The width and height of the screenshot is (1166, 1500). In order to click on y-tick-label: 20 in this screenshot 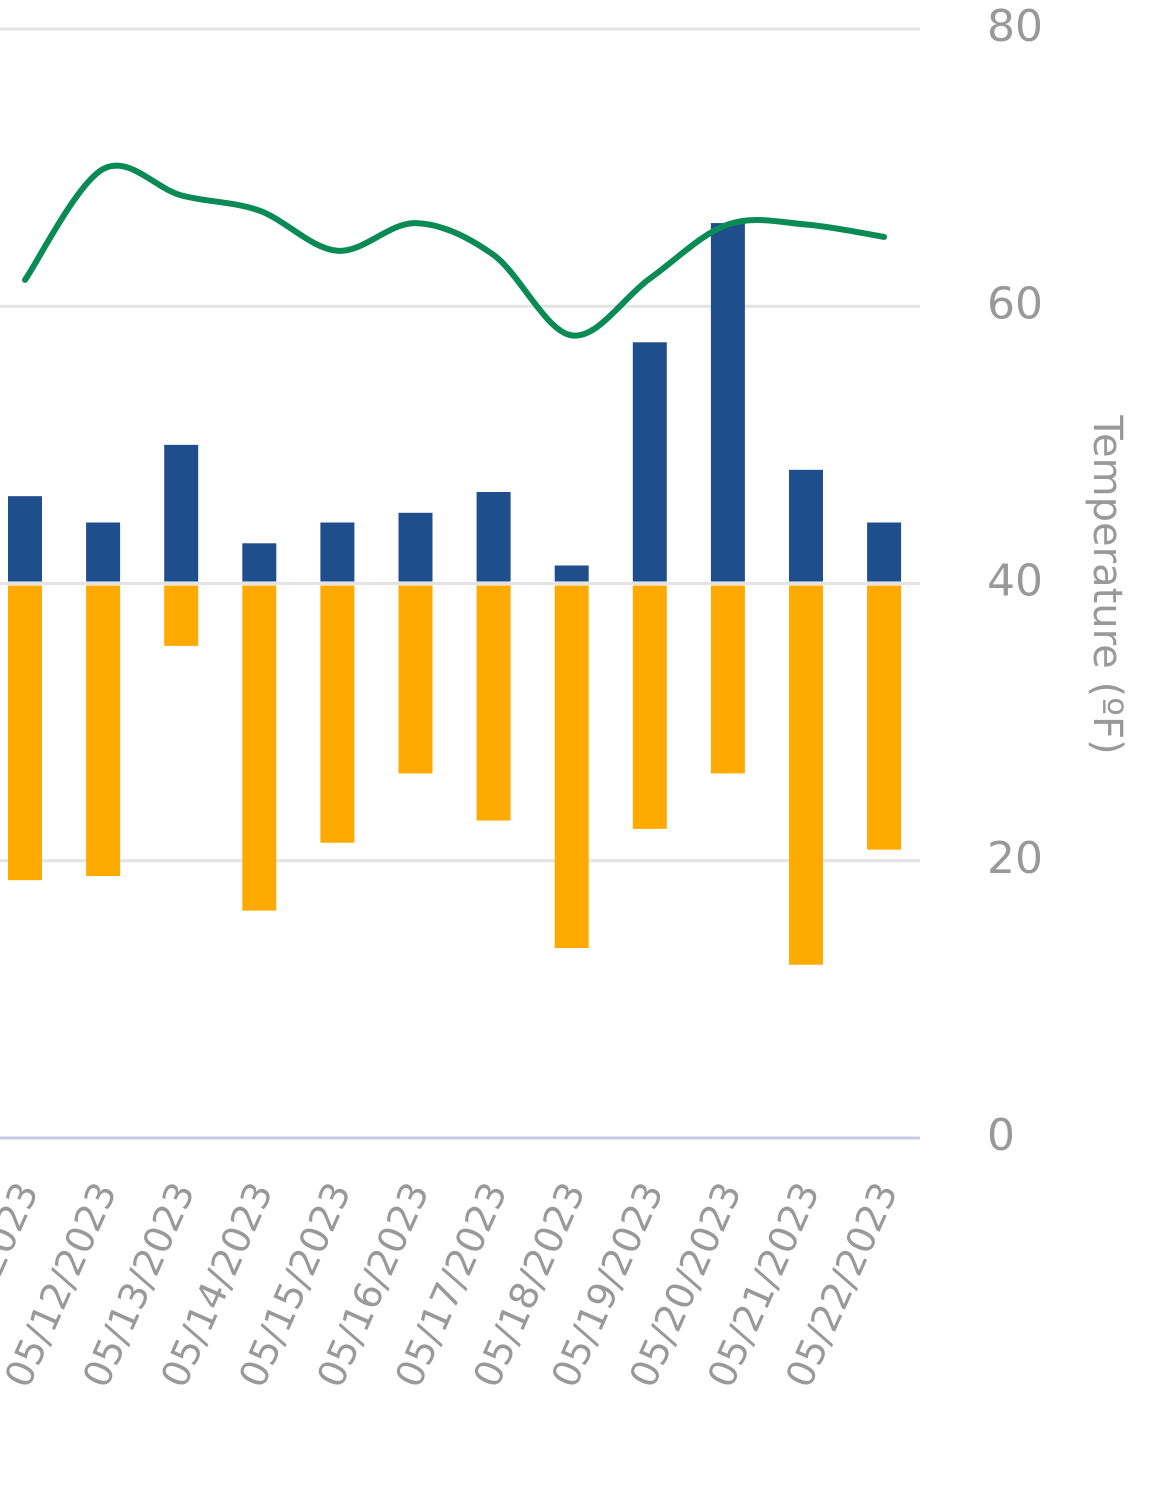, I will do `click(1015, 858)`.